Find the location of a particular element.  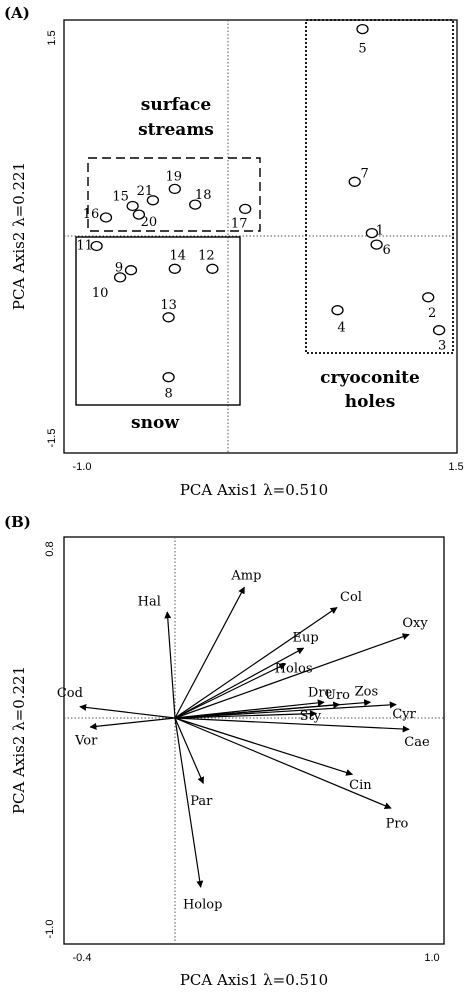

point-label-4: 4 is located at coordinates (341, 328).